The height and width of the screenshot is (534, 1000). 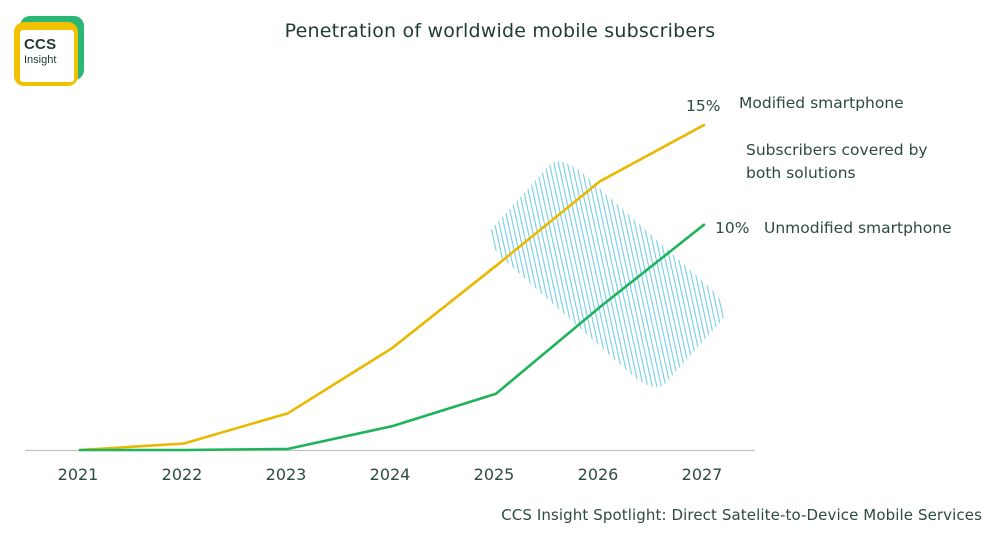 What do you see at coordinates (801, 173) in the screenshot?
I see `annotation-overlap-line2: both solutions` at bounding box center [801, 173].